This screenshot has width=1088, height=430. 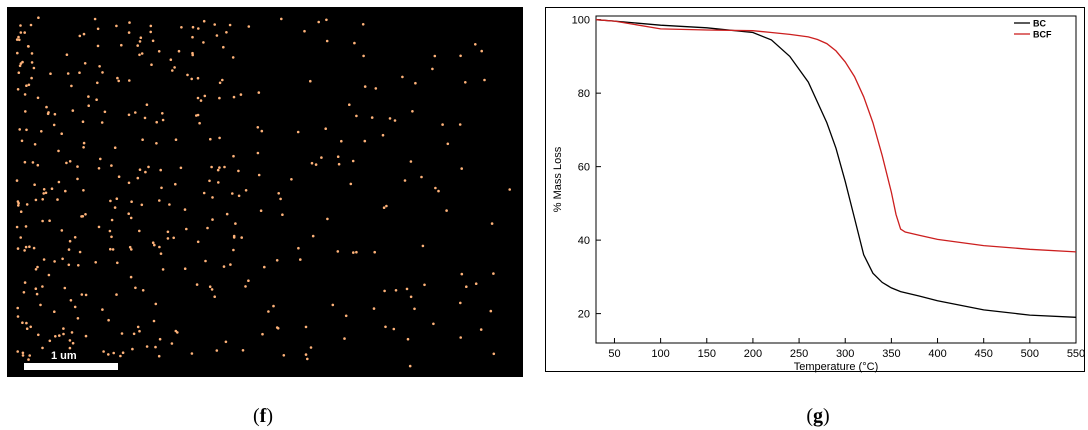 I want to click on x-tick-label: 100, so click(x=660, y=354).